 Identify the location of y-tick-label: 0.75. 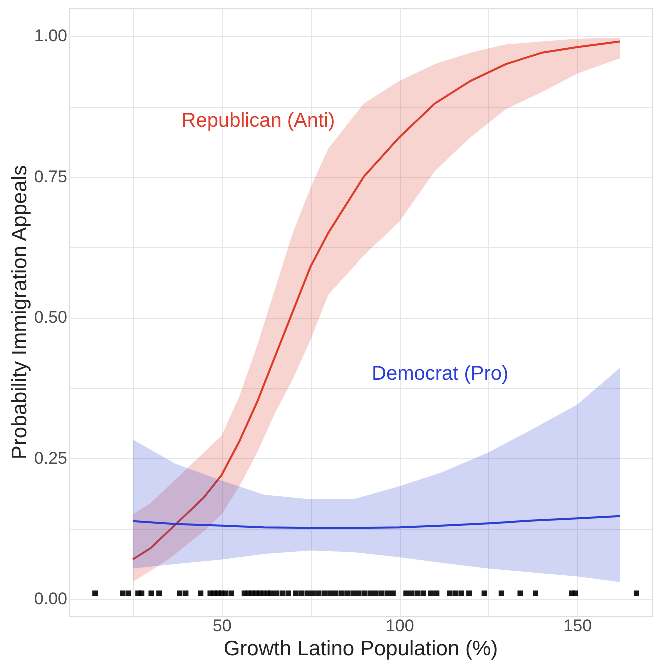
(51, 176).